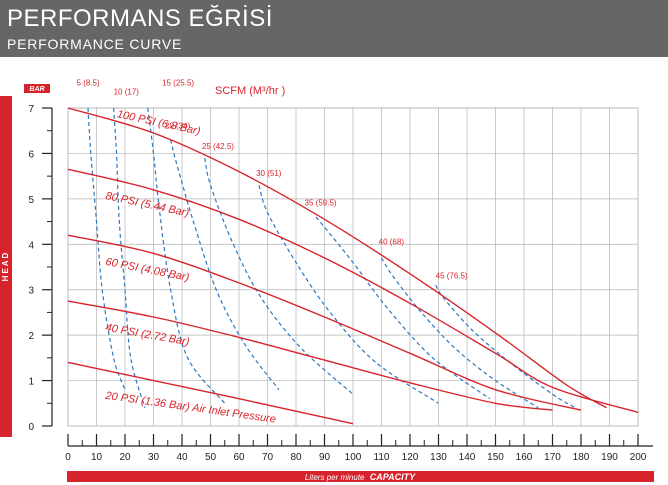 The image size is (668, 485). I want to click on x-tick-label: 140, so click(467, 457).